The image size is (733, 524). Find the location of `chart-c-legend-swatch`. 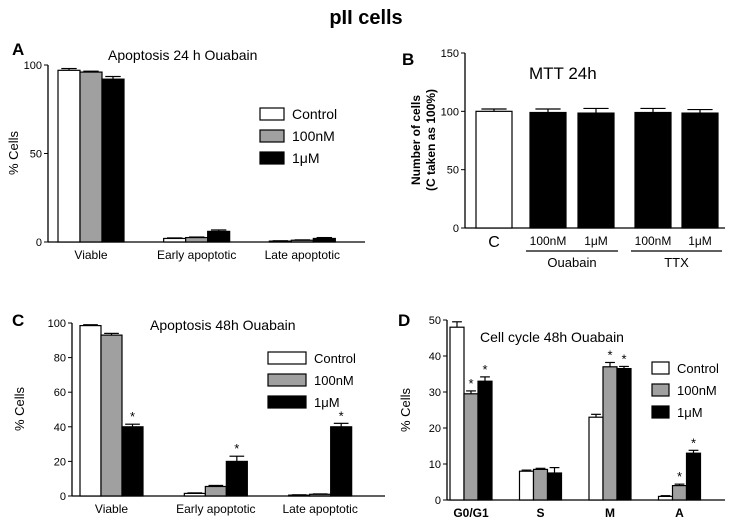

chart-c-legend-swatch is located at coordinates (287, 358).